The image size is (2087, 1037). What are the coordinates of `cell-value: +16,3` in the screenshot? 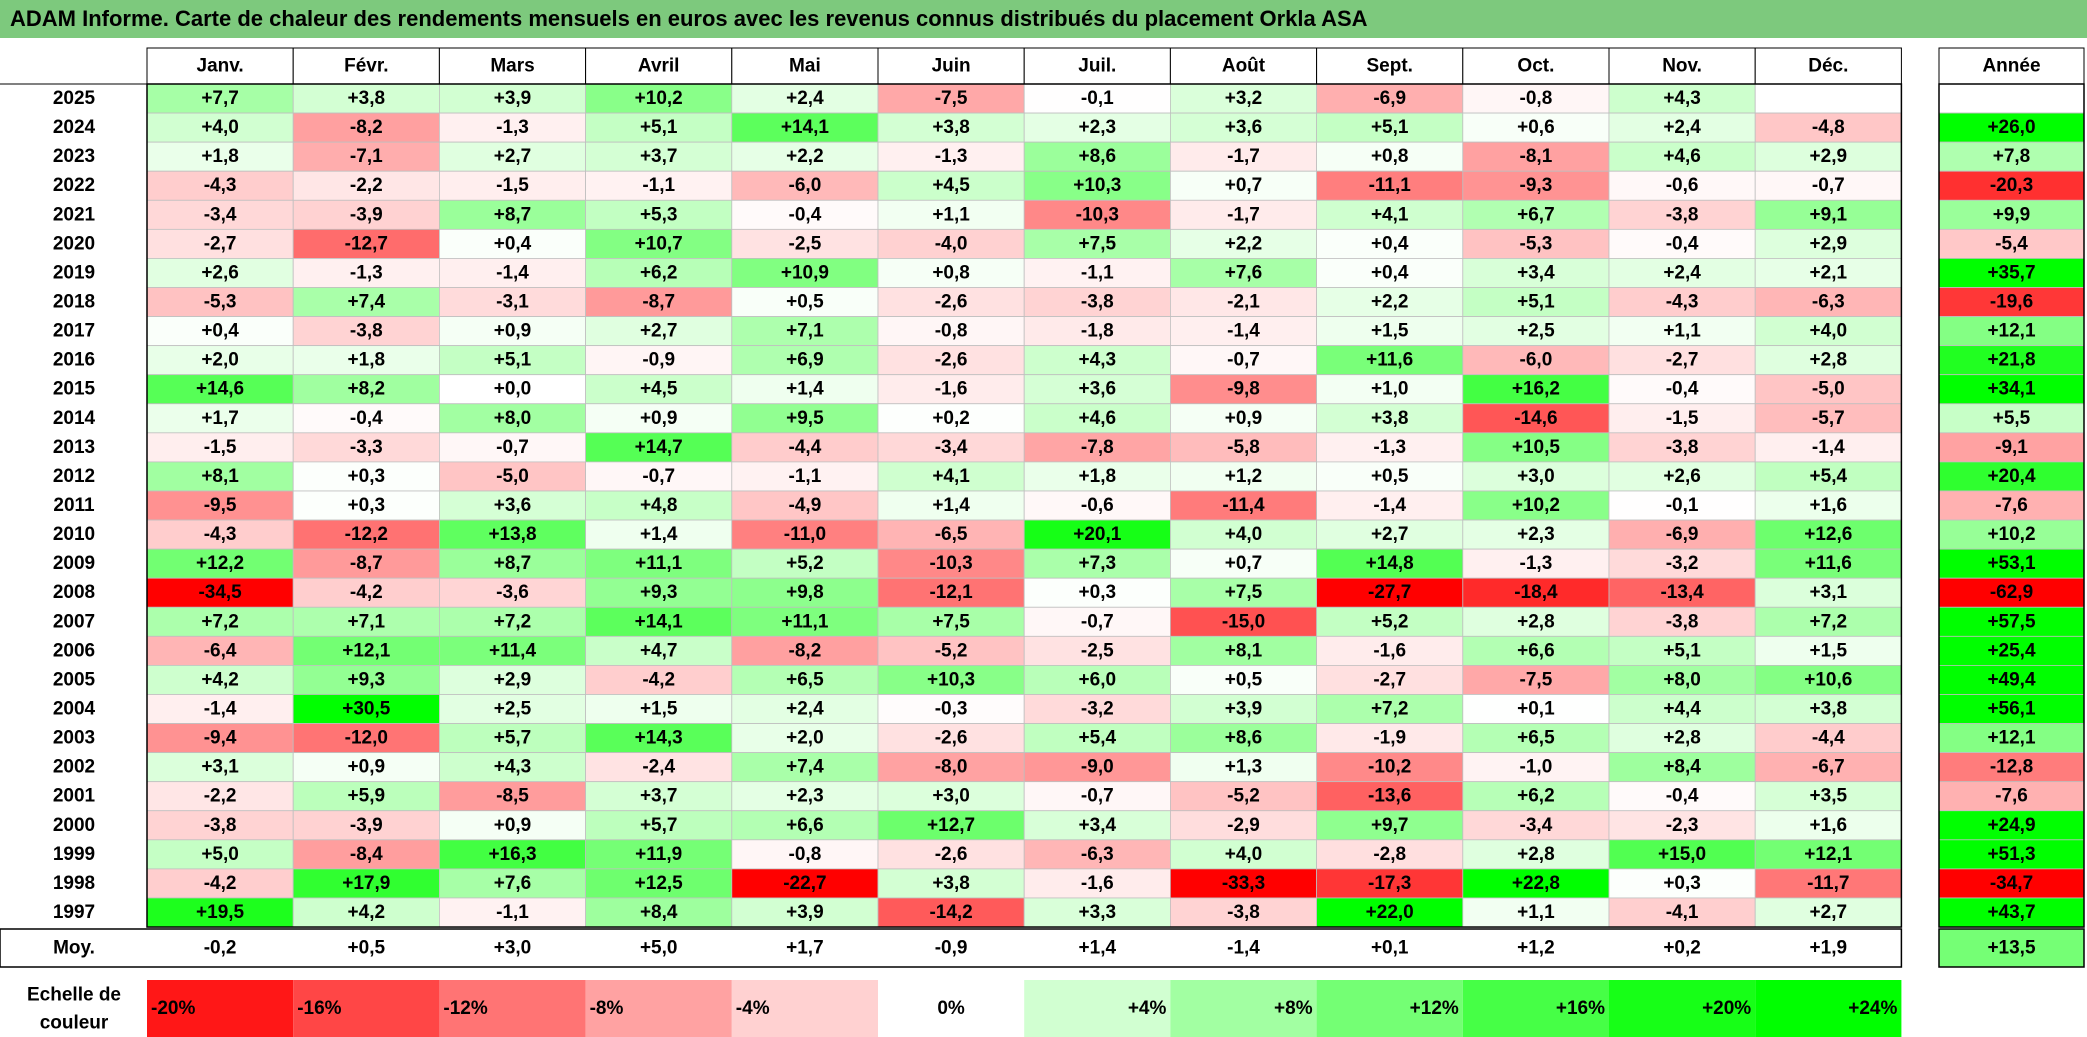 It's located at (512, 854).